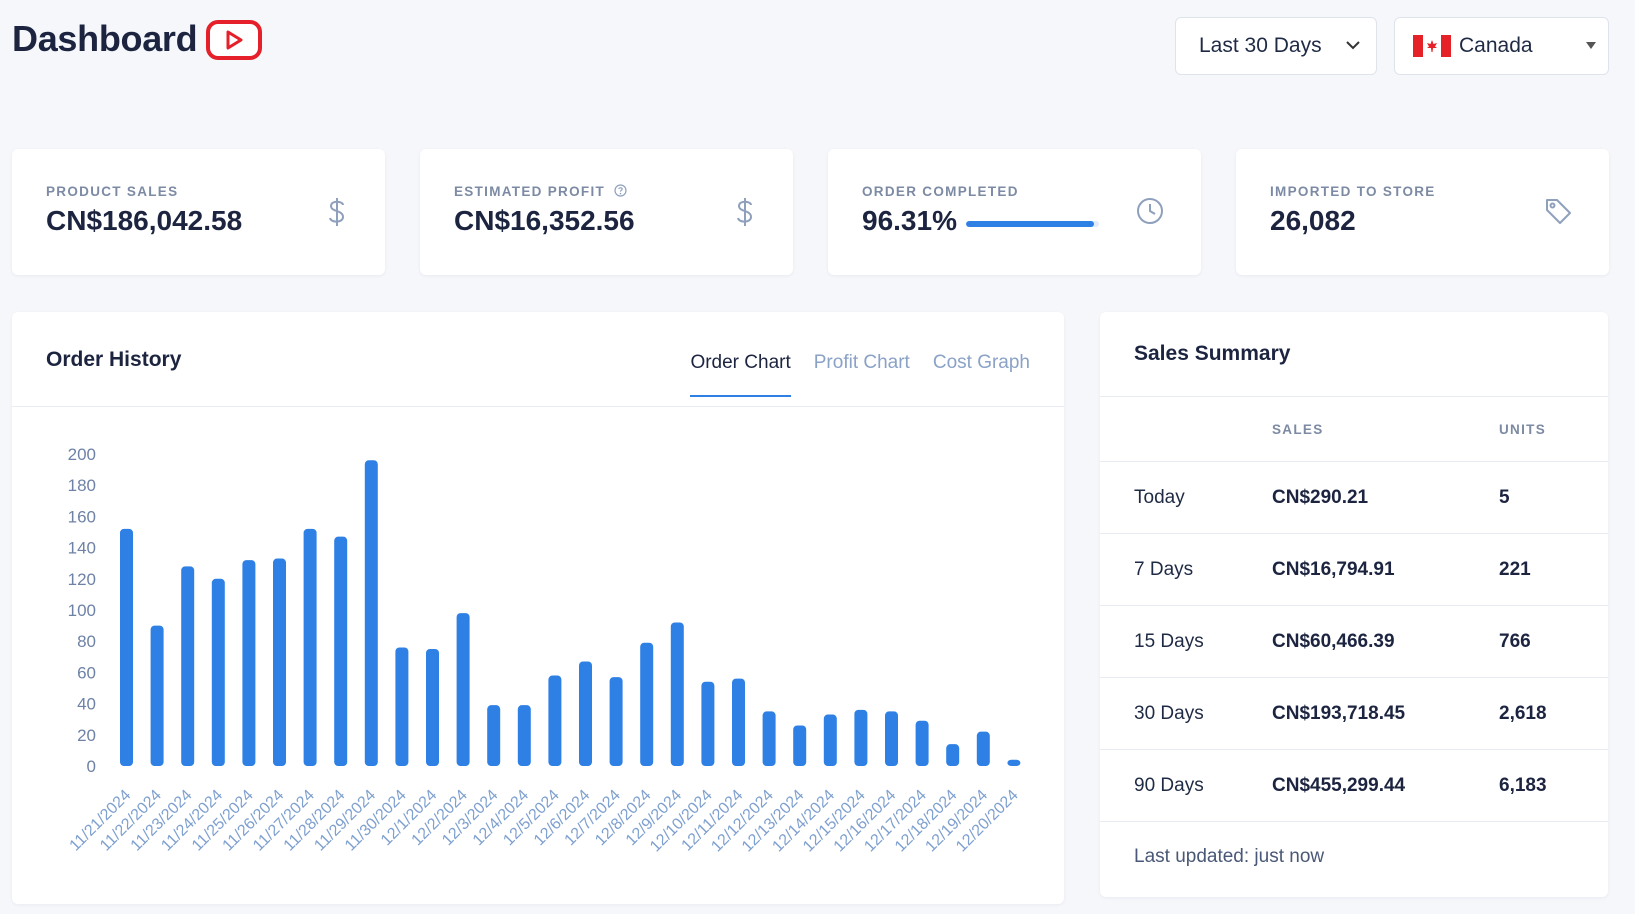 The image size is (1635, 914). What do you see at coordinates (105, 38) in the screenshot?
I see `page-title: Dashboard` at bounding box center [105, 38].